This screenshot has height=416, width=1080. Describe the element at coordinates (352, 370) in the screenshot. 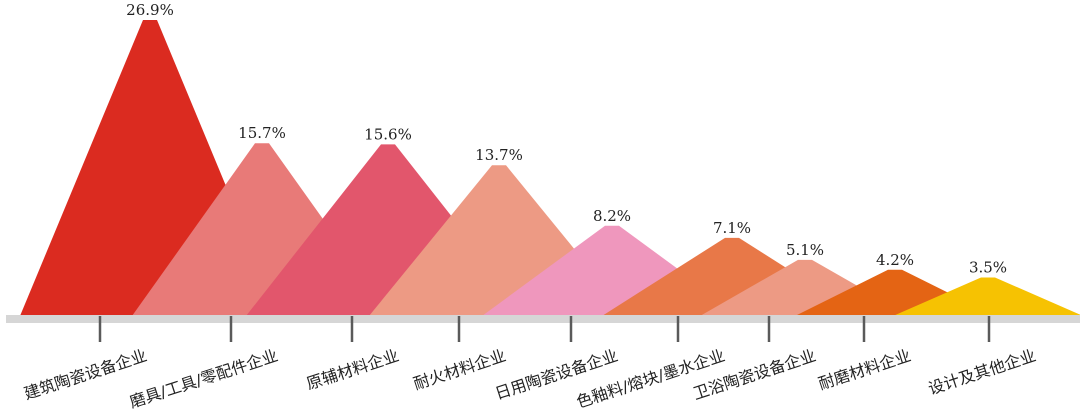

I see `category-label-3: 原辅材料企业` at that location.